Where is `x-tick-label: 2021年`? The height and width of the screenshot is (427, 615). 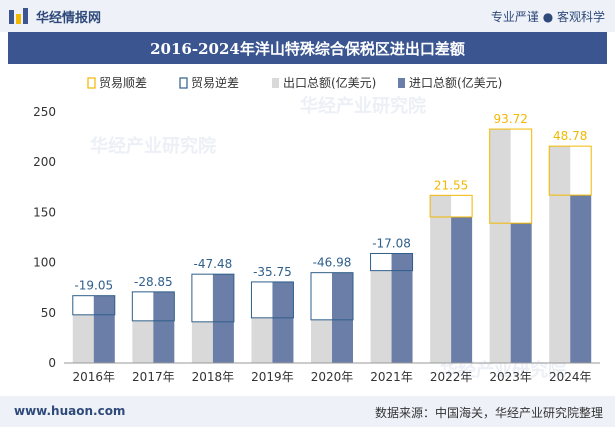 x-tick-label: 2021年 is located at coordinates (391, 377).